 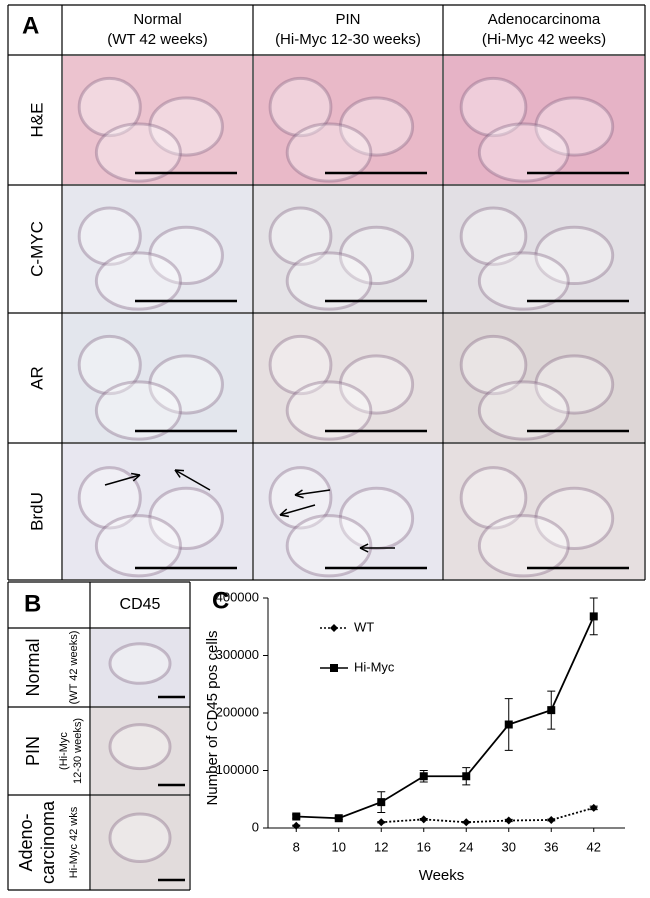 I want to click on y-tick-label: 300000, so click(x=237, y=654).